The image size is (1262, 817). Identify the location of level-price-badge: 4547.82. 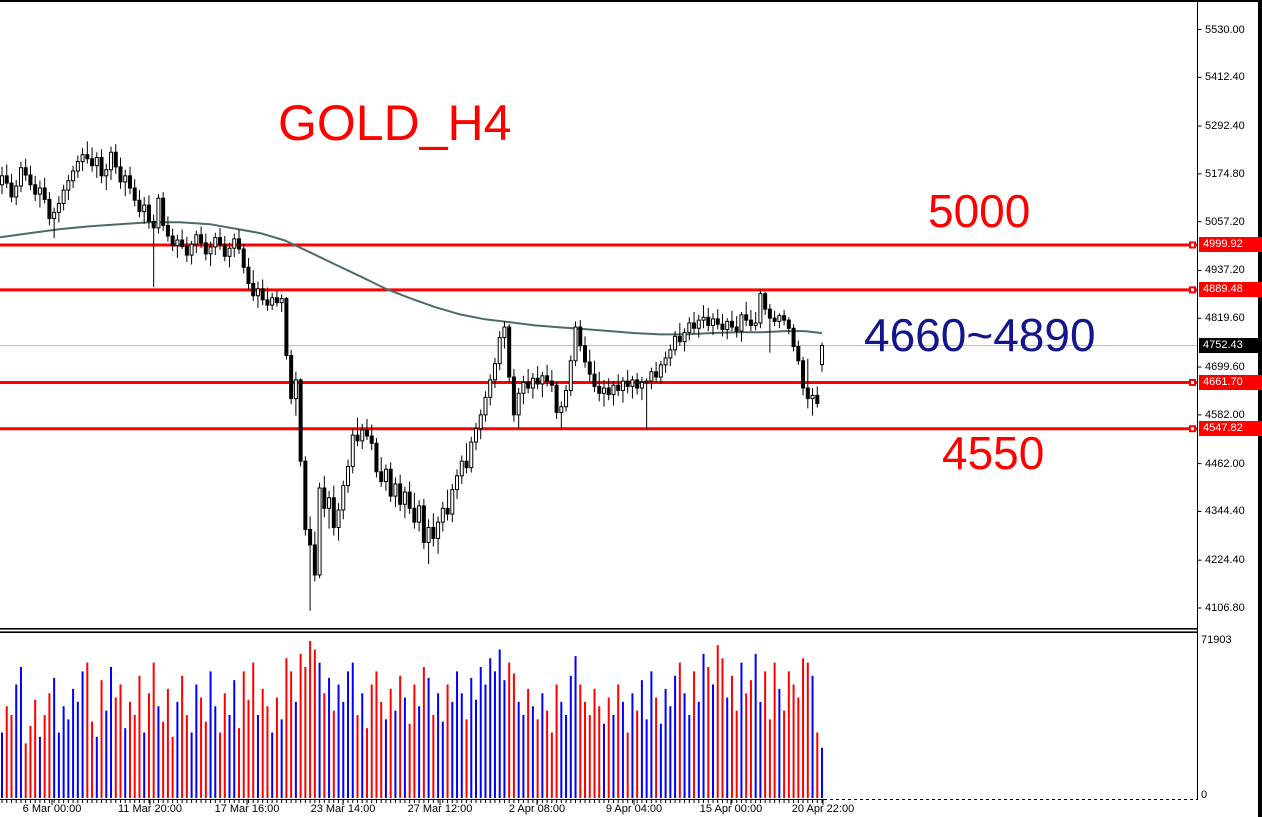
(1230, 429).